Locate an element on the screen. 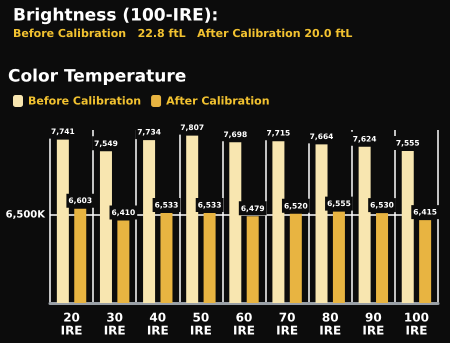 The width and height of the screenshot is (450, 343). x-tick-label: 70 IRE is located at coordinates (287, 324).